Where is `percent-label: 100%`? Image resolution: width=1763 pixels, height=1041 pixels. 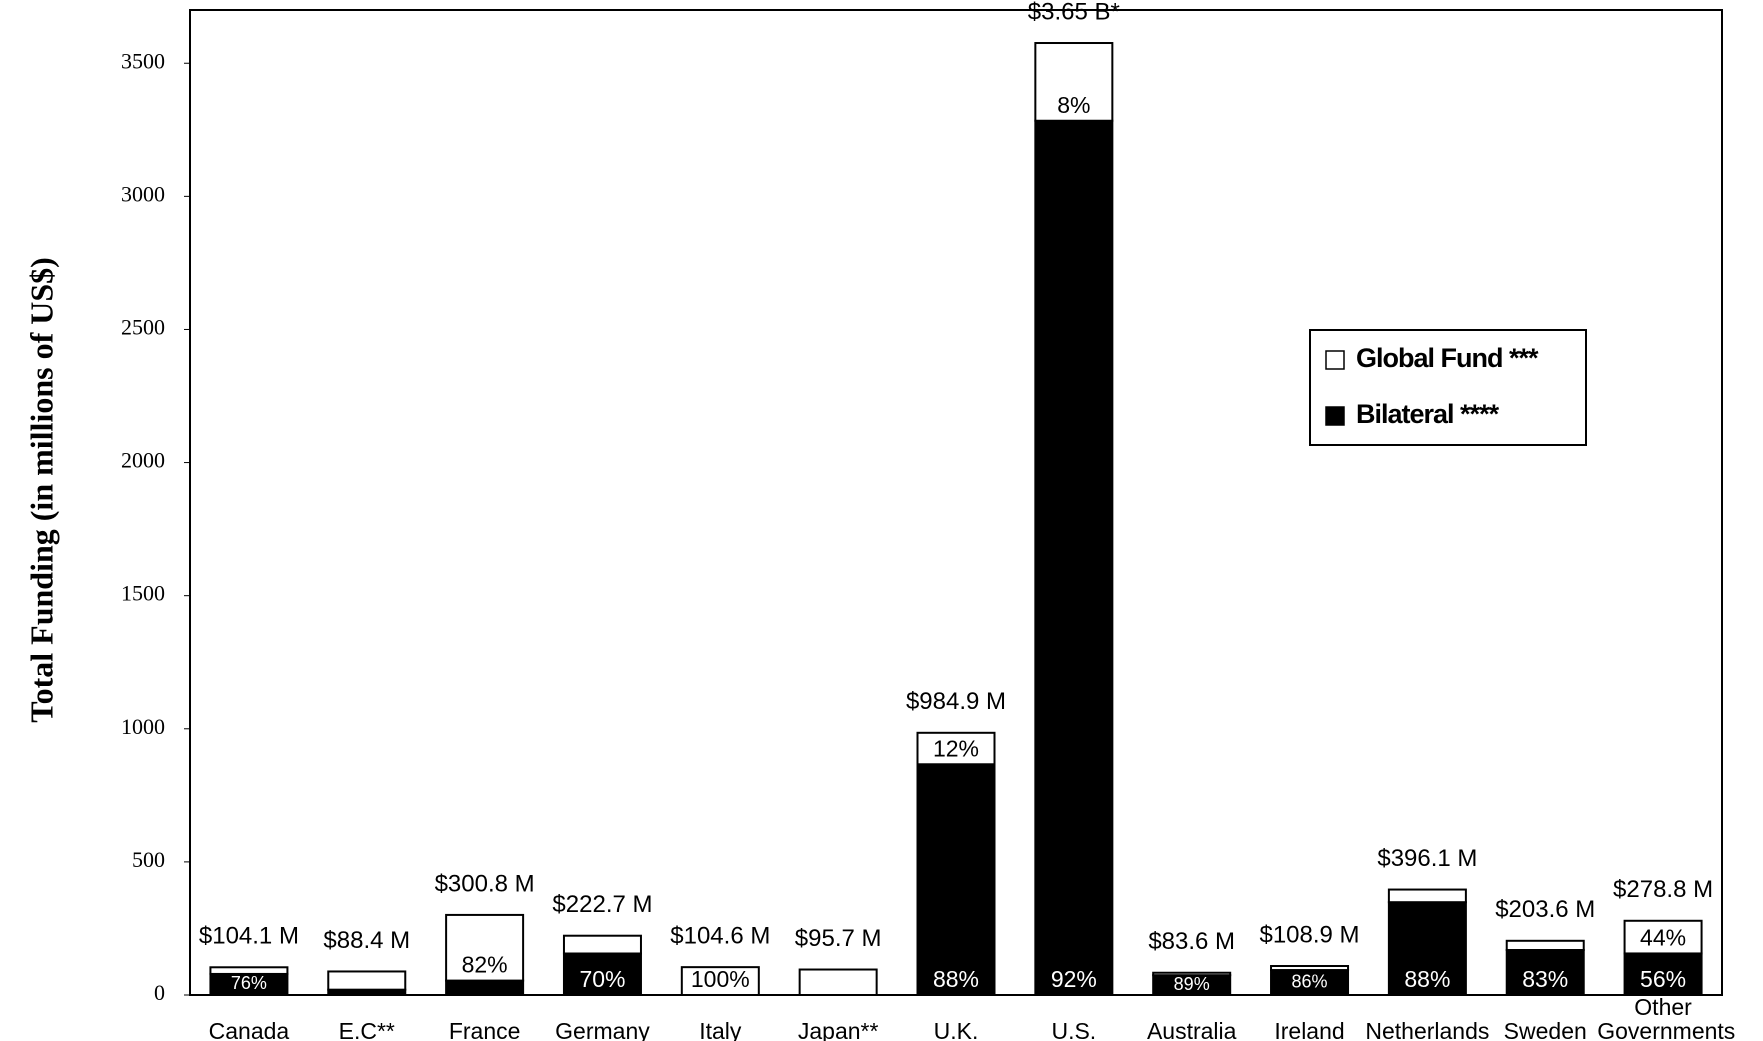
percent-label: 100% is located at coordinates (720, 979).